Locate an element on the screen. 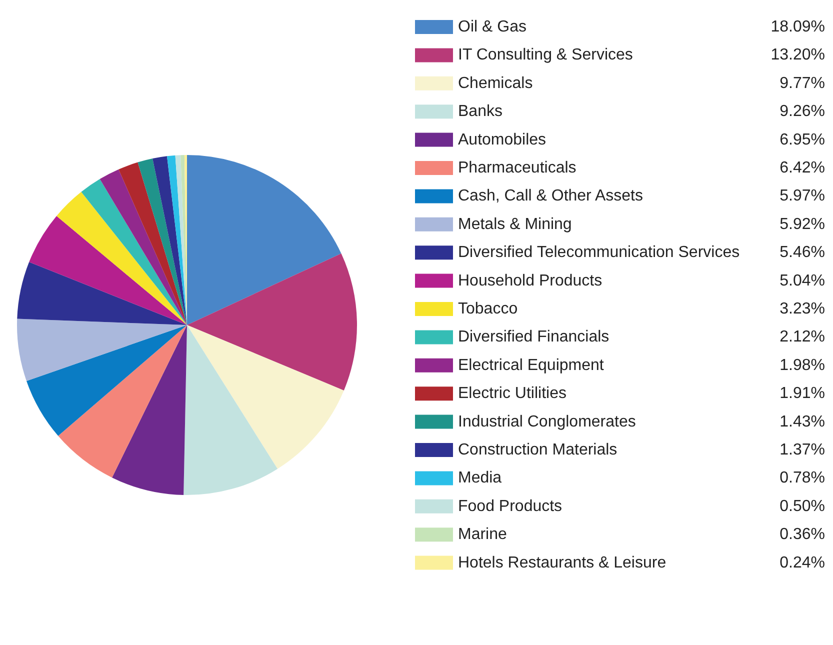  data-label: 5.97% is located at coordinates (802, 196).